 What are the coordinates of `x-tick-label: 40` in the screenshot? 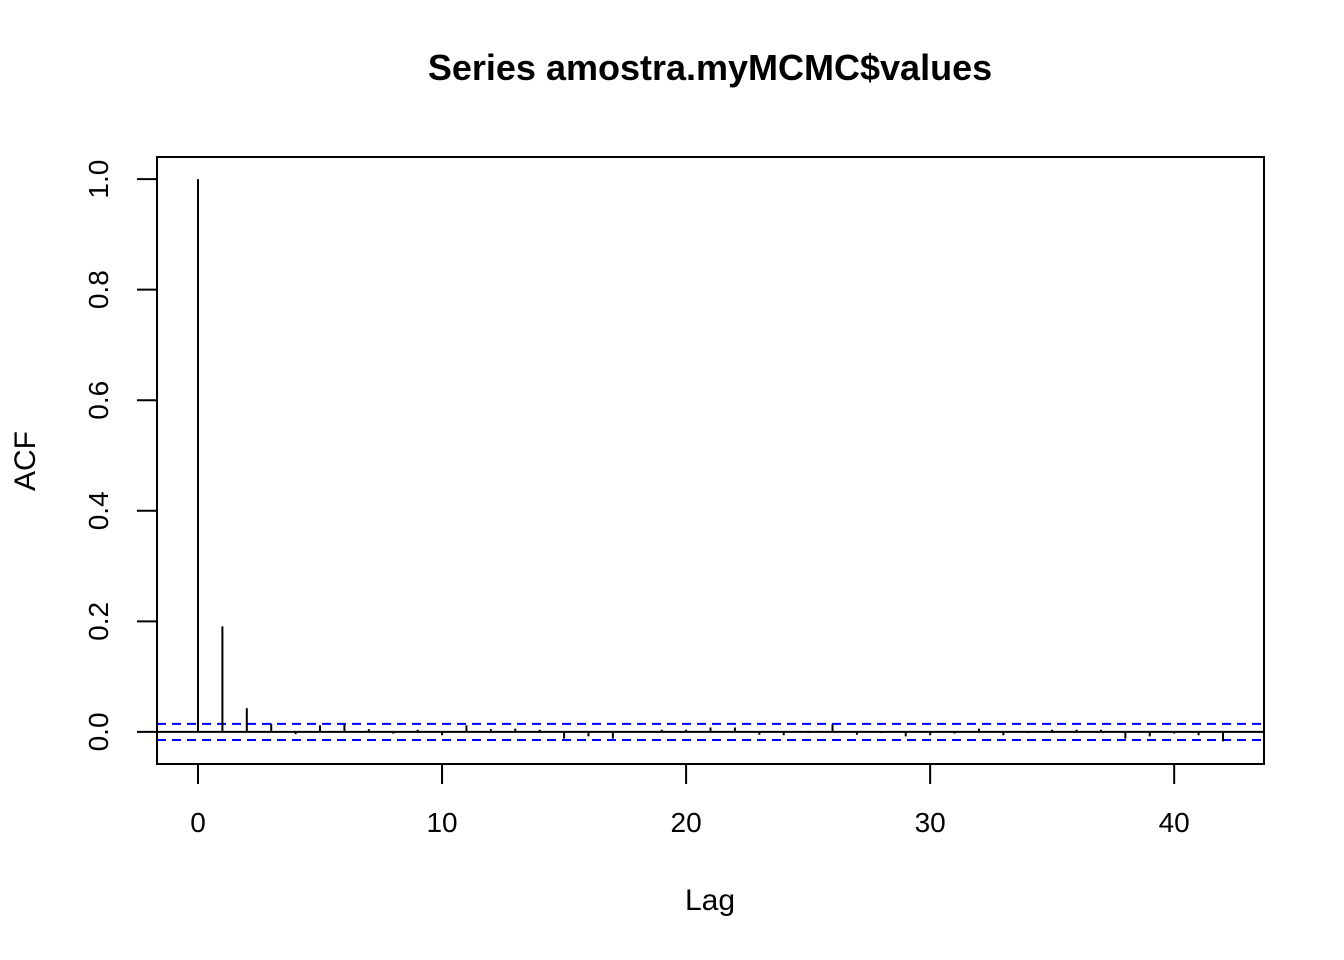 It's located at (1174, 822).